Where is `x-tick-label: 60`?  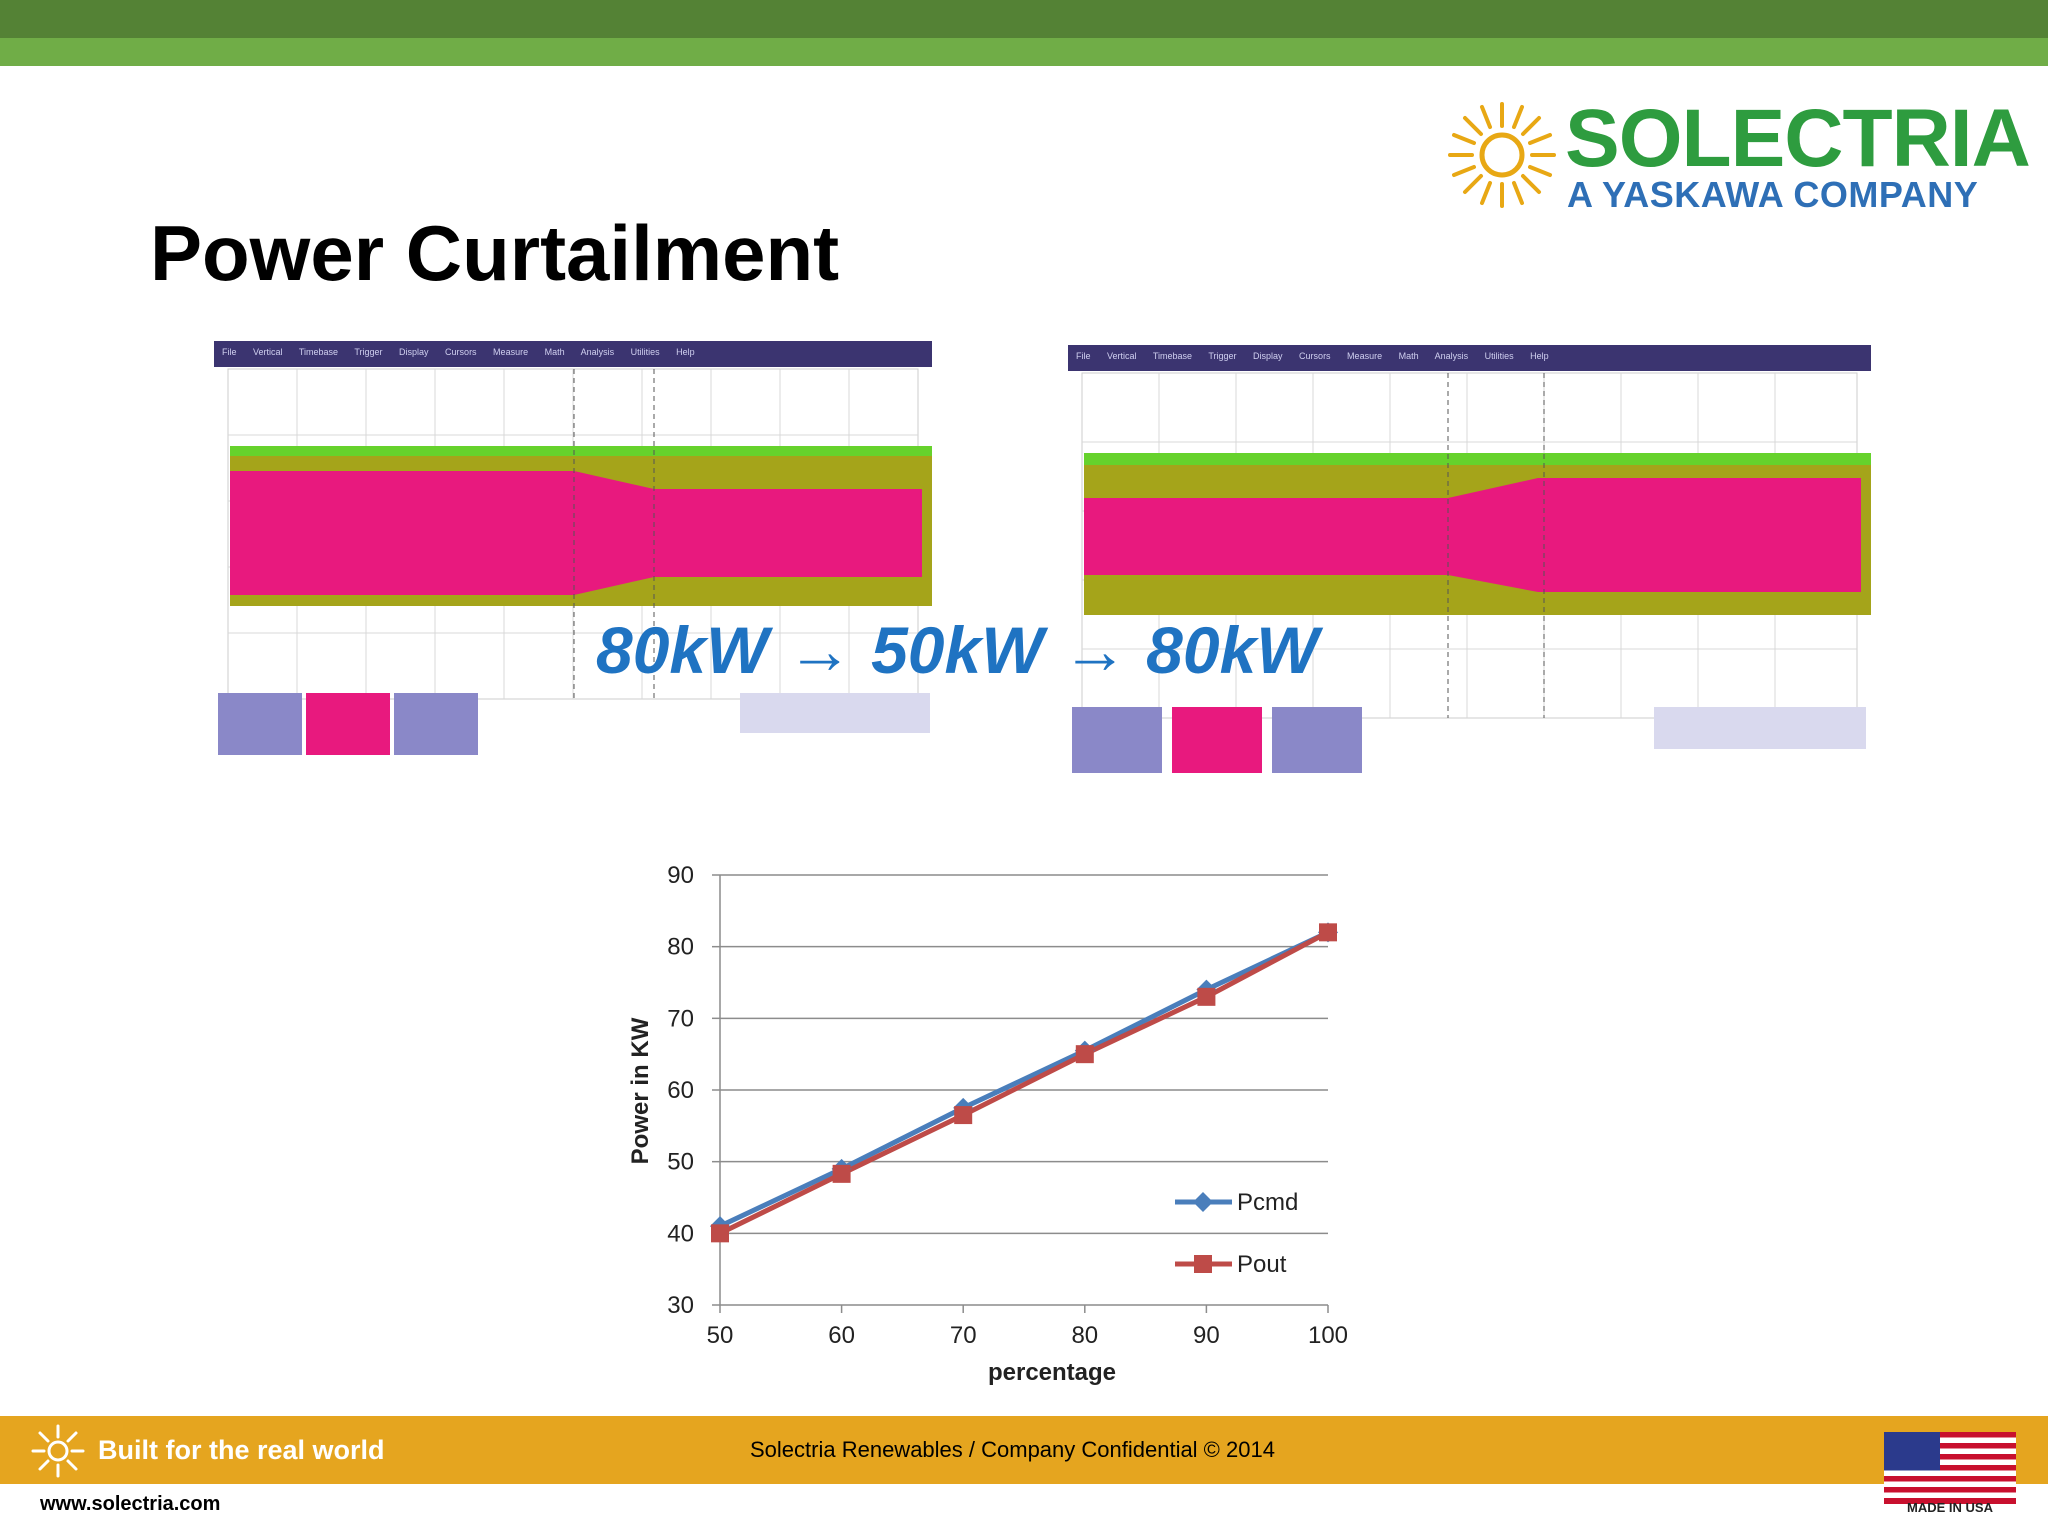
x-tick-label: 60 is located at coordinates (841, 1335).